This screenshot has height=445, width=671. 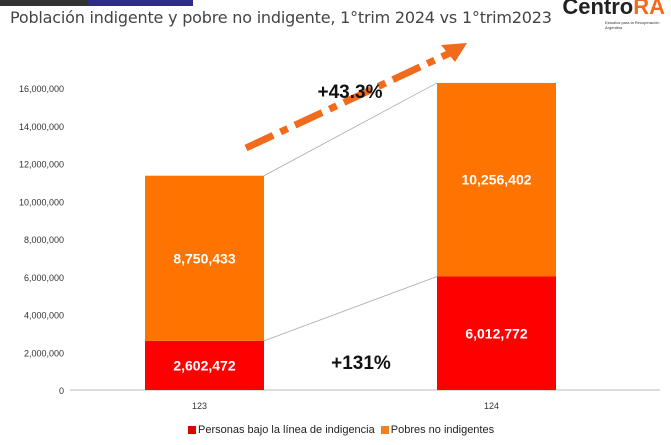 I want to click on legend-item-pobres: Pobres no indigentes, so click(x=437, y=430).